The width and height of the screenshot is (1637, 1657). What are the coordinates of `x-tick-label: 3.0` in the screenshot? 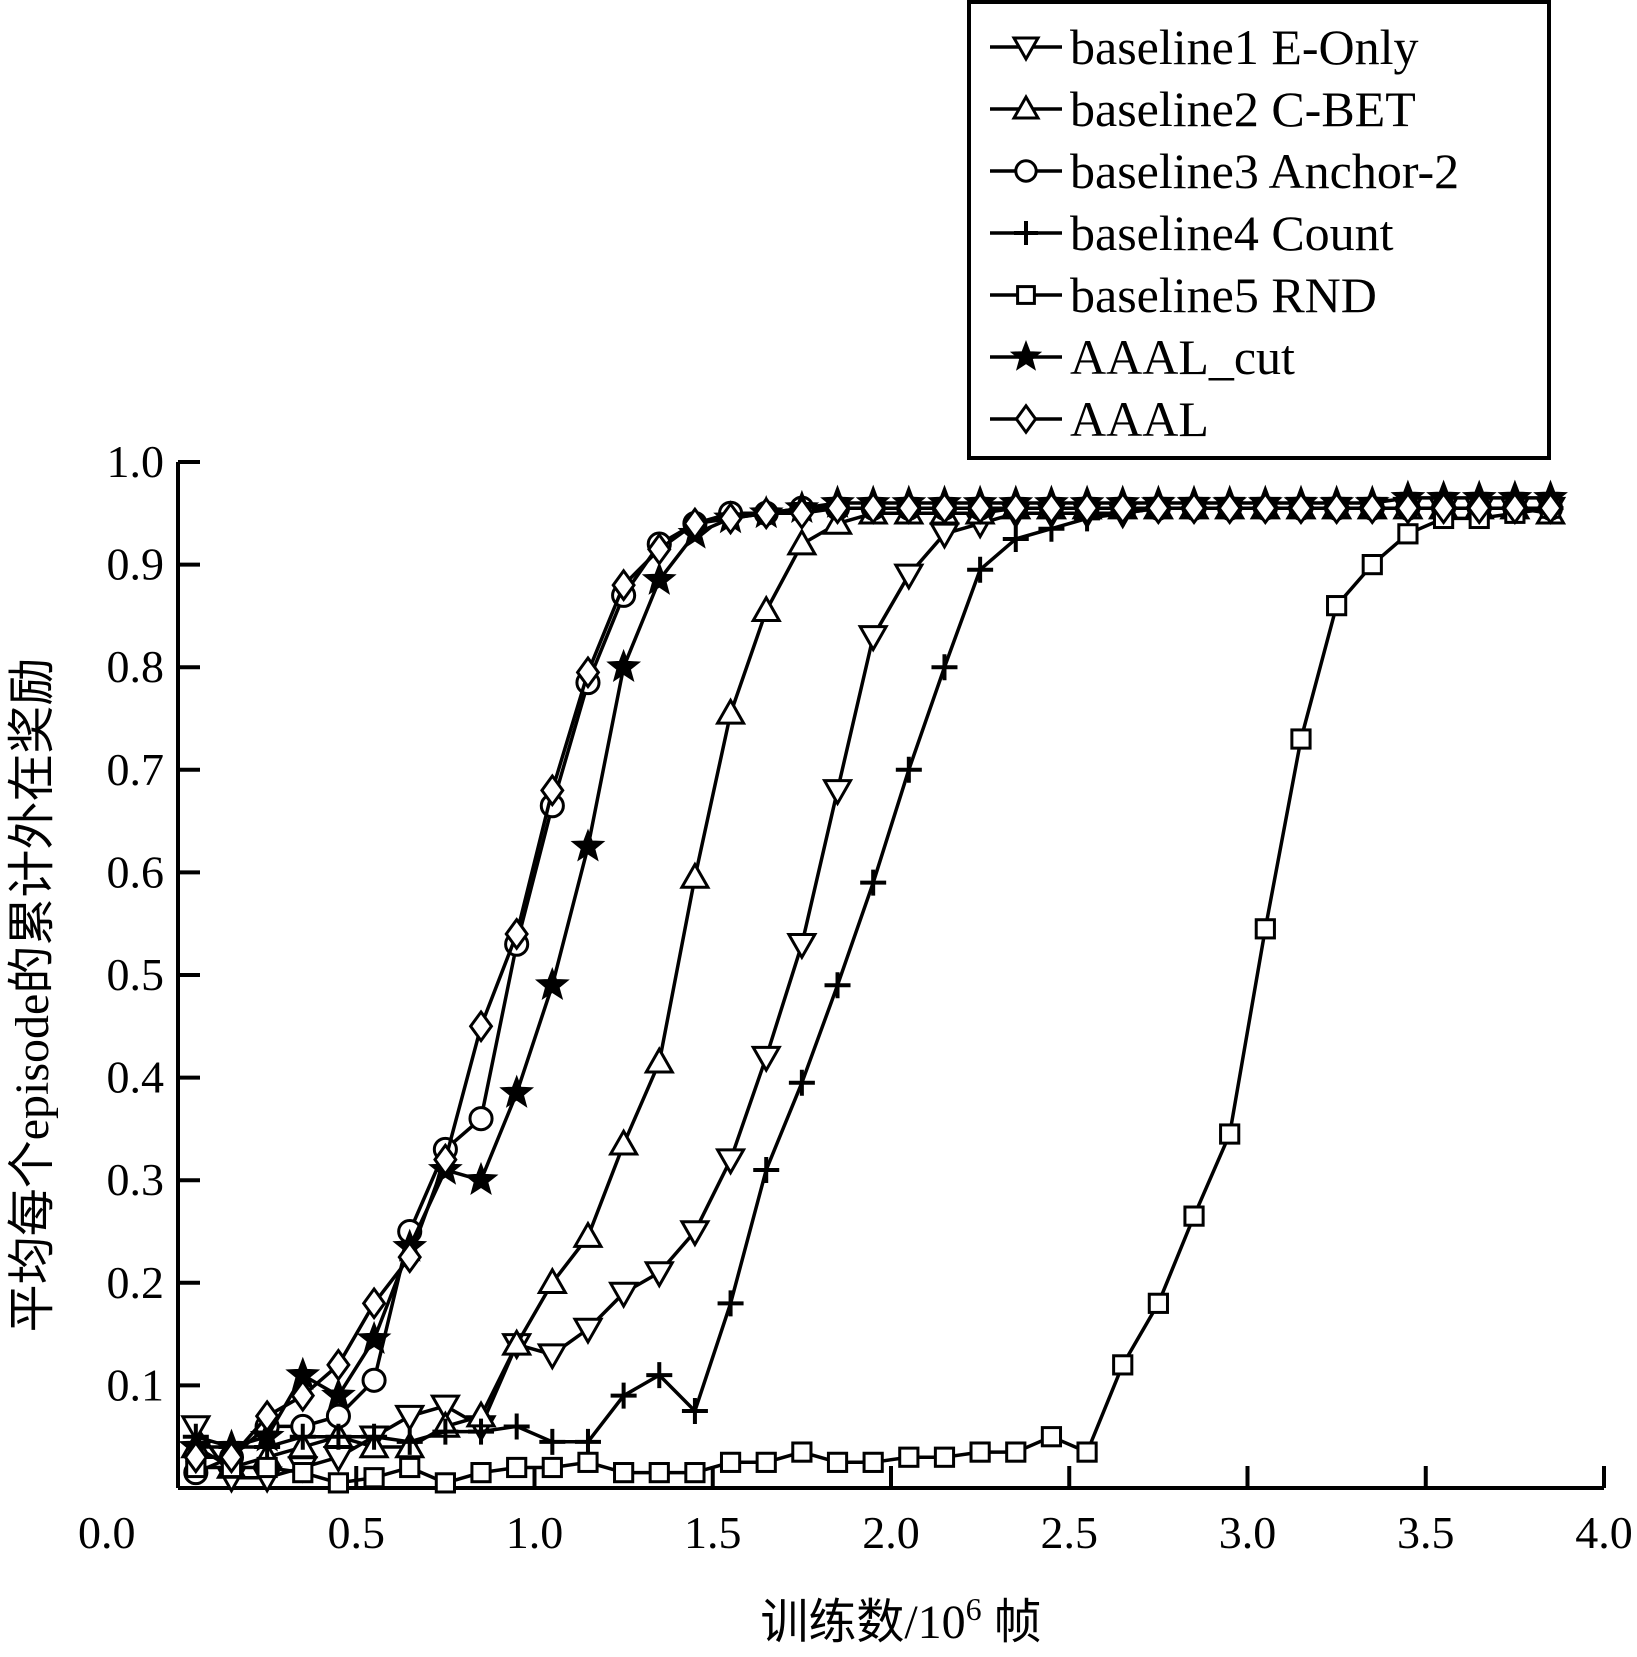 It's located at (1248, 1532).